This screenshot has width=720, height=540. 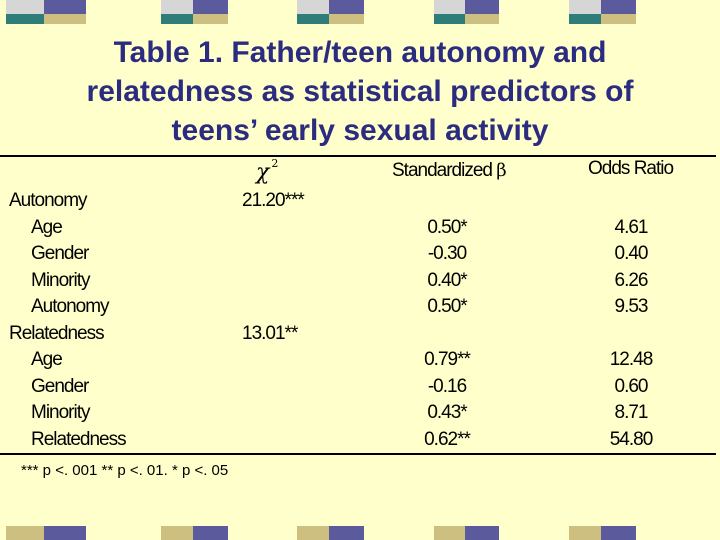 I want to click on title-line-3: teens’ early sexual activity, so click(x=360, y=130).